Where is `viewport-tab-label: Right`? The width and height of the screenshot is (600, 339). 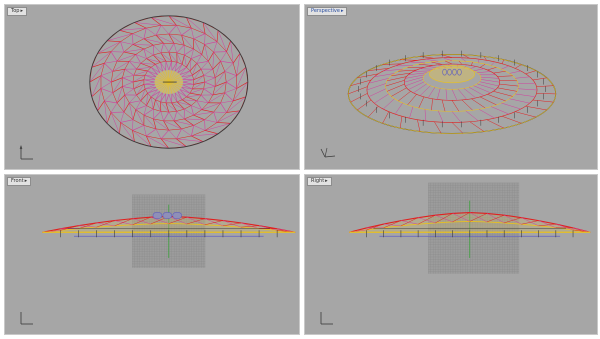 viewport-tab-label: Right is located at coordinates (318, 181).